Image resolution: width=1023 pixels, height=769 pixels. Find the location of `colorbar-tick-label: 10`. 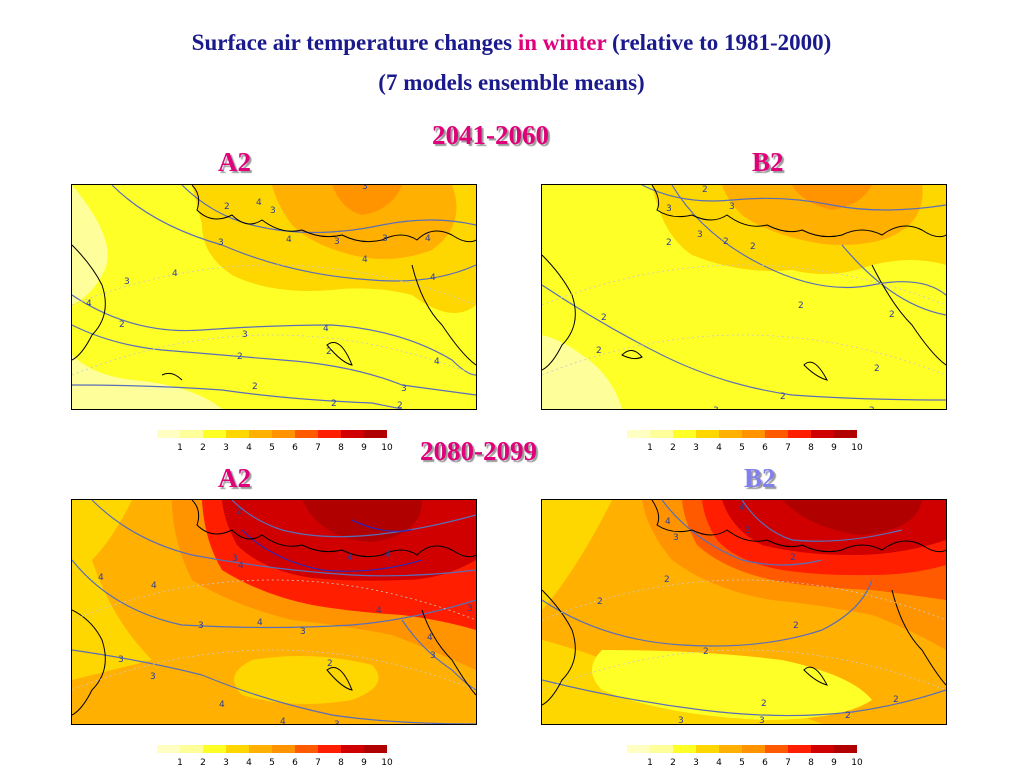

colorbar-tick-label: 10 is located at coordinates (857, 763).